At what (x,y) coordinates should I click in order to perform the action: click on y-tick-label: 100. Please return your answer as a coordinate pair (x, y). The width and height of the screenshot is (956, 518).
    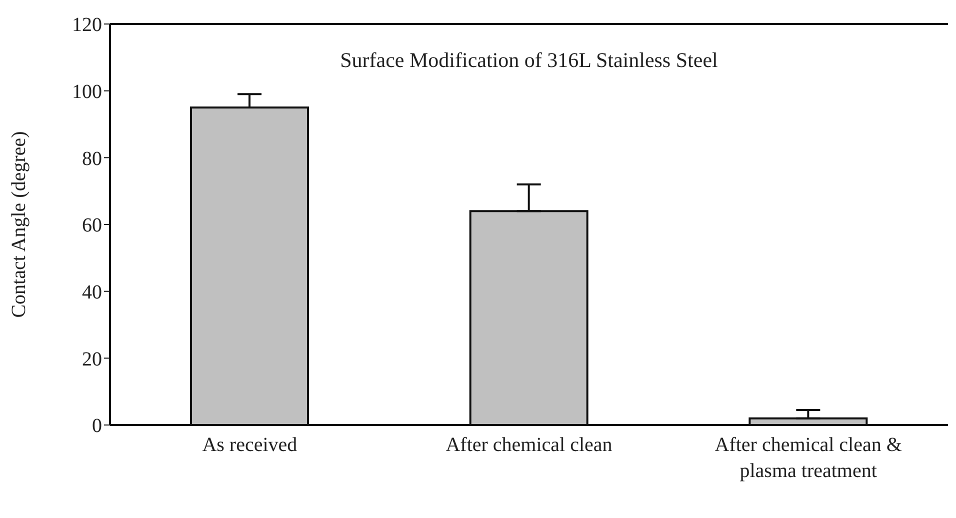
    Looking at the image, I should click on (87, 91).